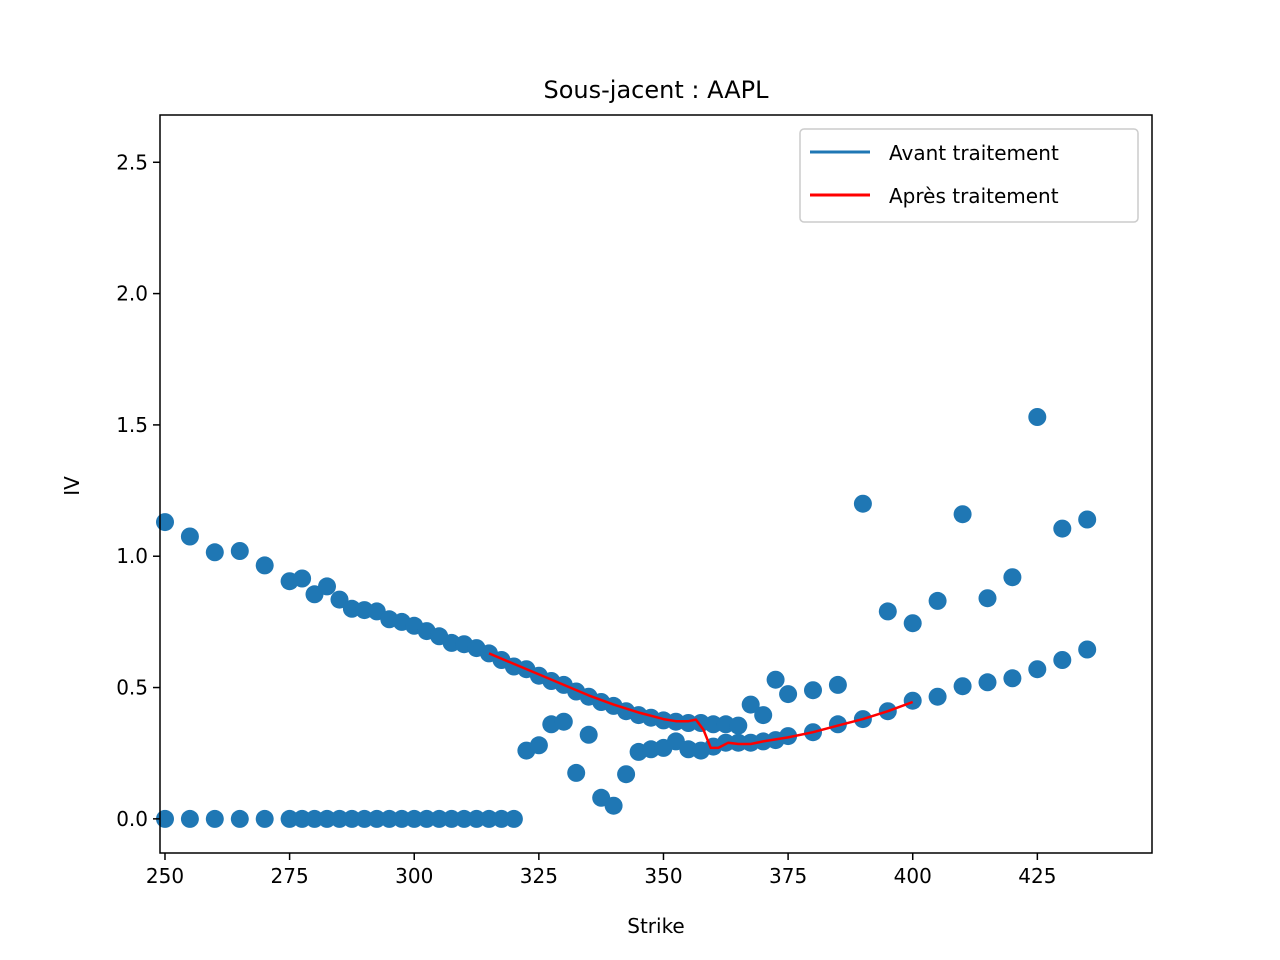  Describe the element at coordinates (290, 876) in the screenshot. I see `x-tick-label: 275` at that location.